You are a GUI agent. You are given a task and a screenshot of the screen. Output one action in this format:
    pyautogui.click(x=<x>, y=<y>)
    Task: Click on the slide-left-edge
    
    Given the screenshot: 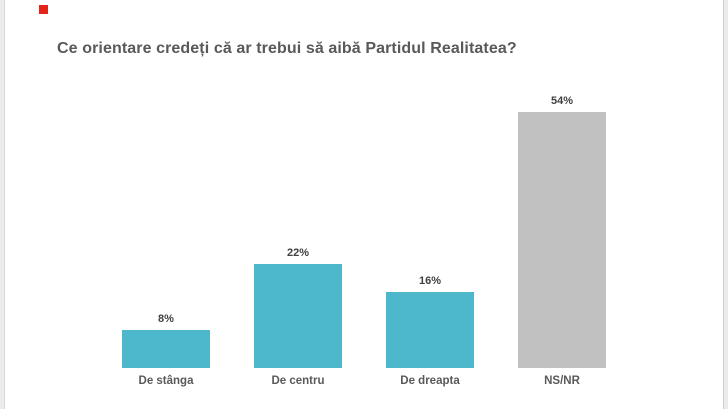 What is the action you would take?
    pyautogui.click(x=2, y=204)
    